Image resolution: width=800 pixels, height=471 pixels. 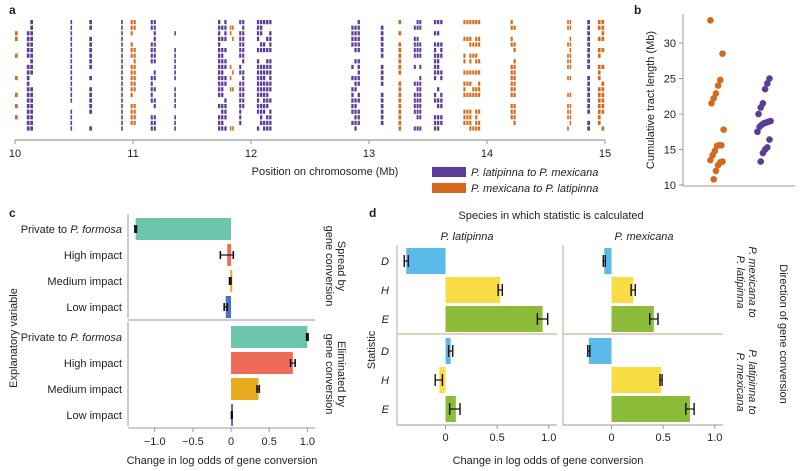 I want to click on panel-c-facet2-label-line1: Eliminated by, so click(x=341, y=374).